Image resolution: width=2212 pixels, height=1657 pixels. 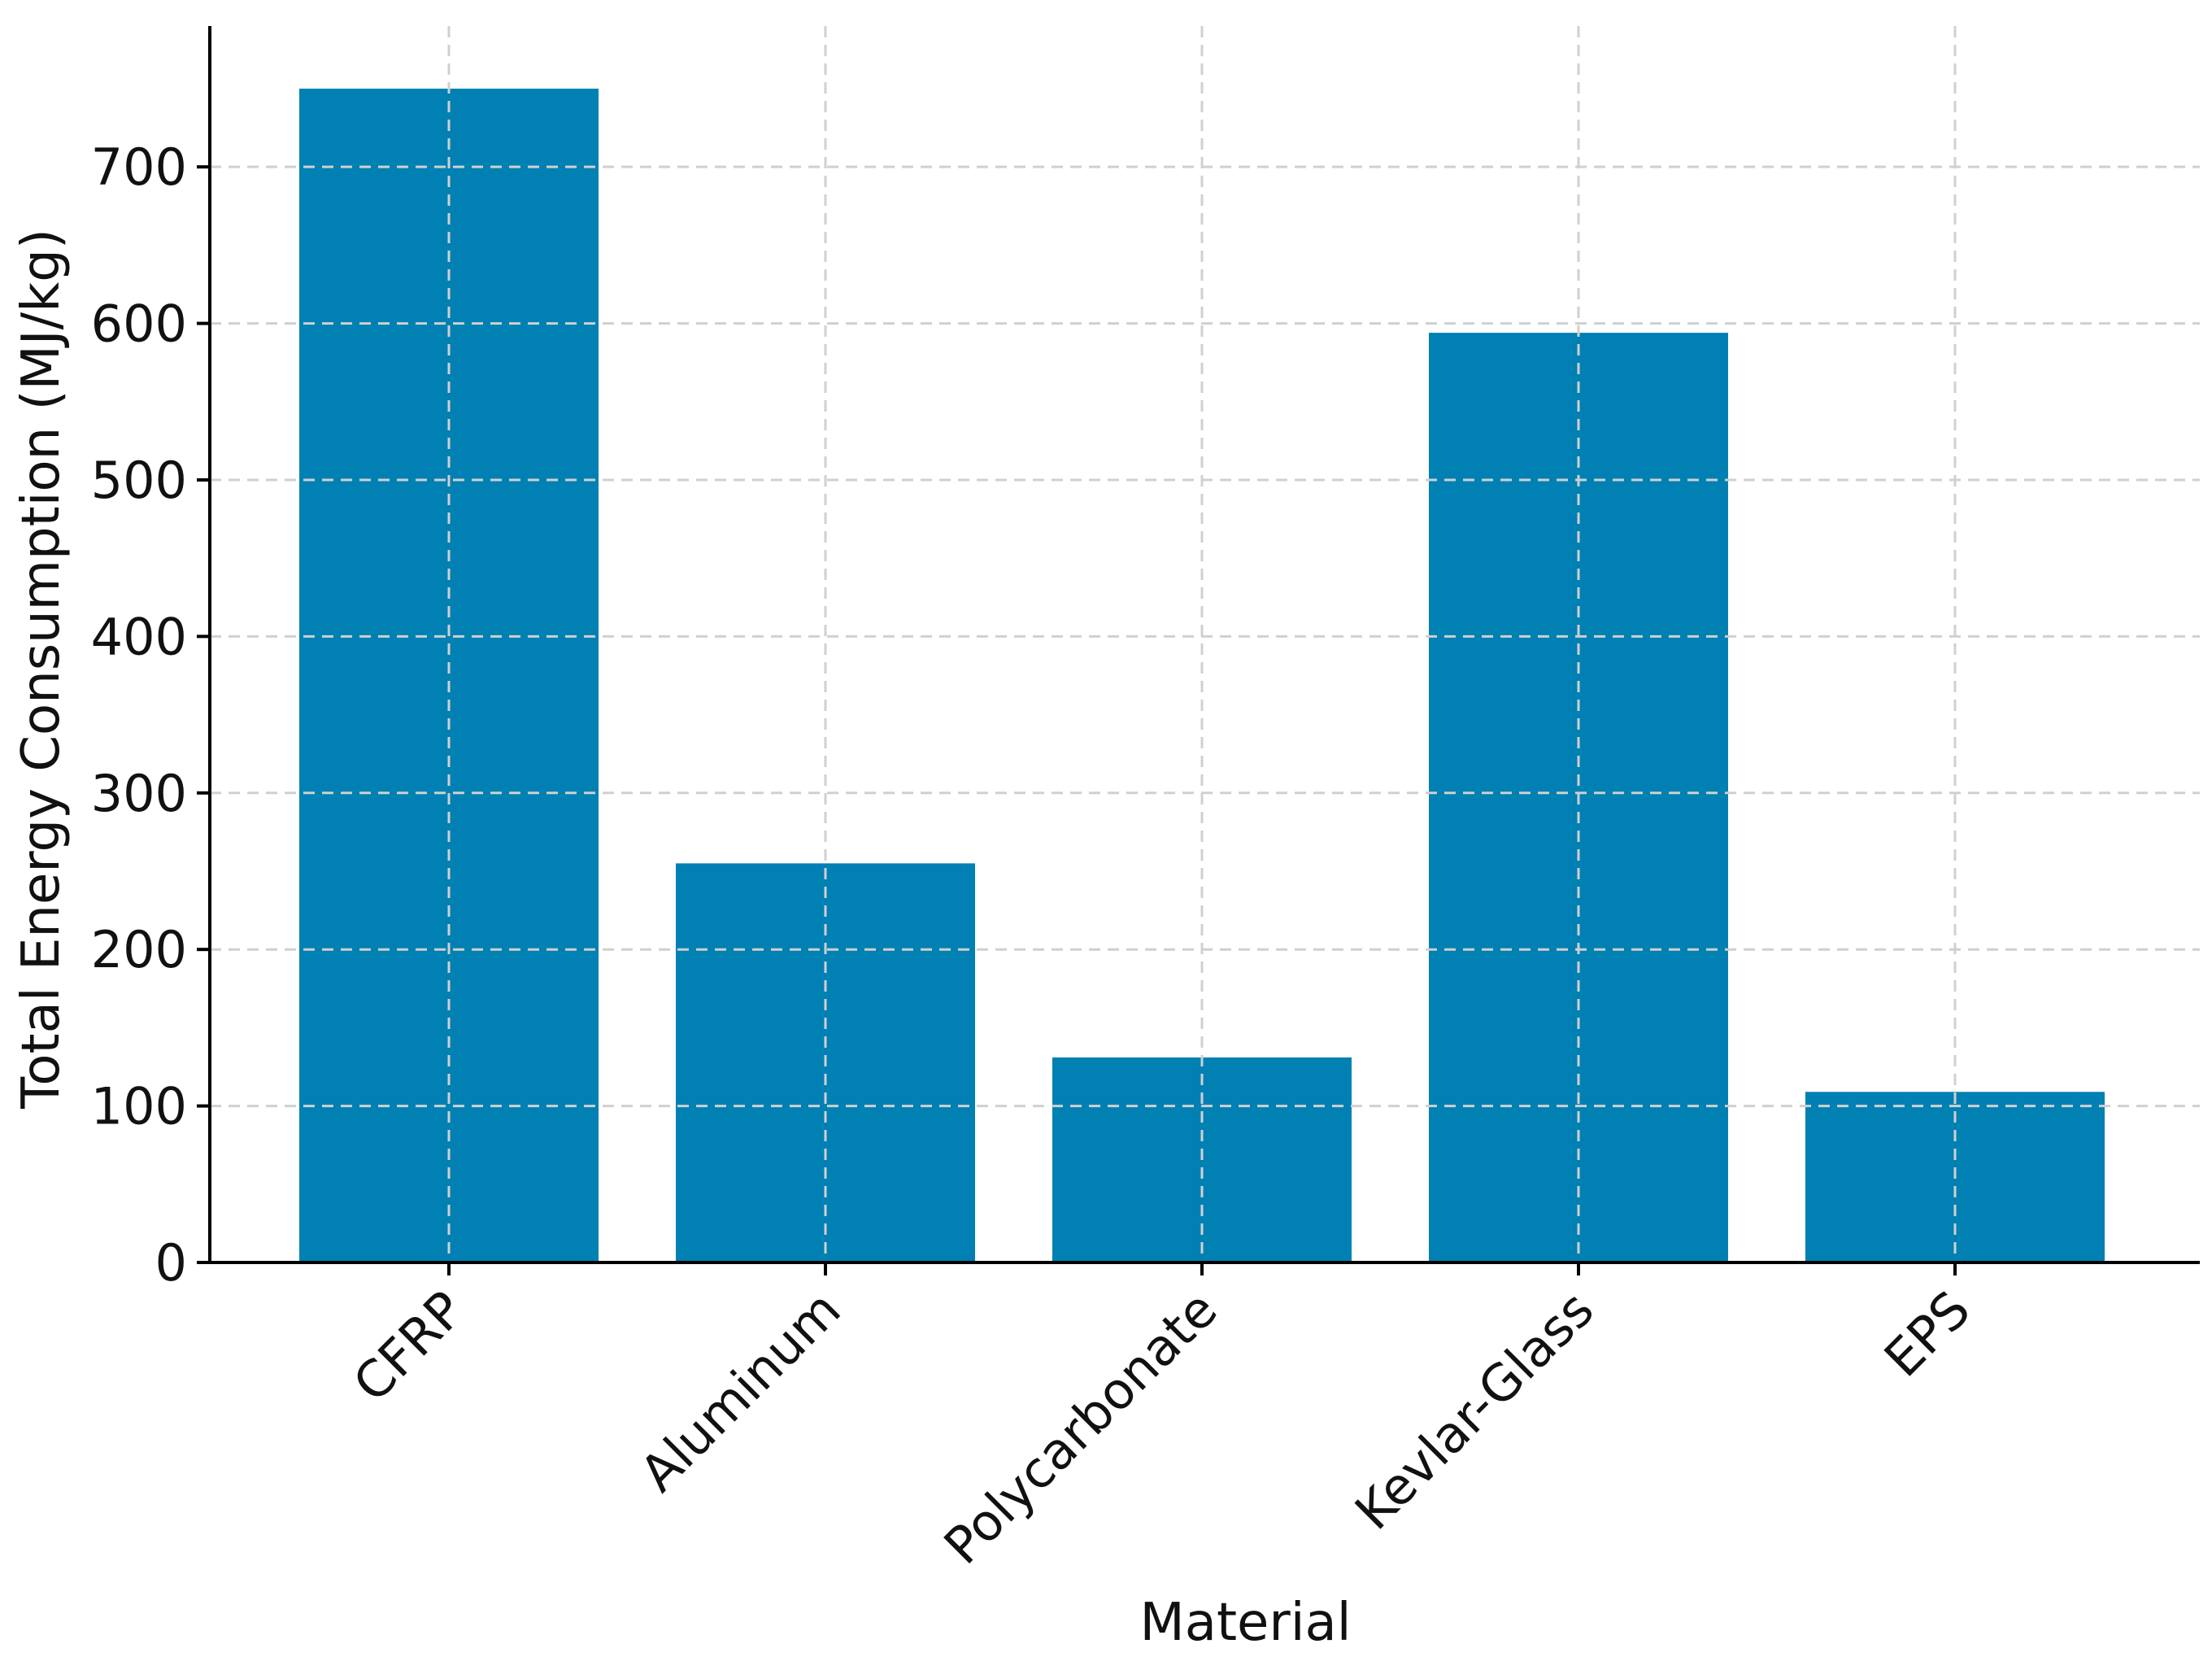 I want to click on y-tick-label: 300, so click(x=139, y=793).